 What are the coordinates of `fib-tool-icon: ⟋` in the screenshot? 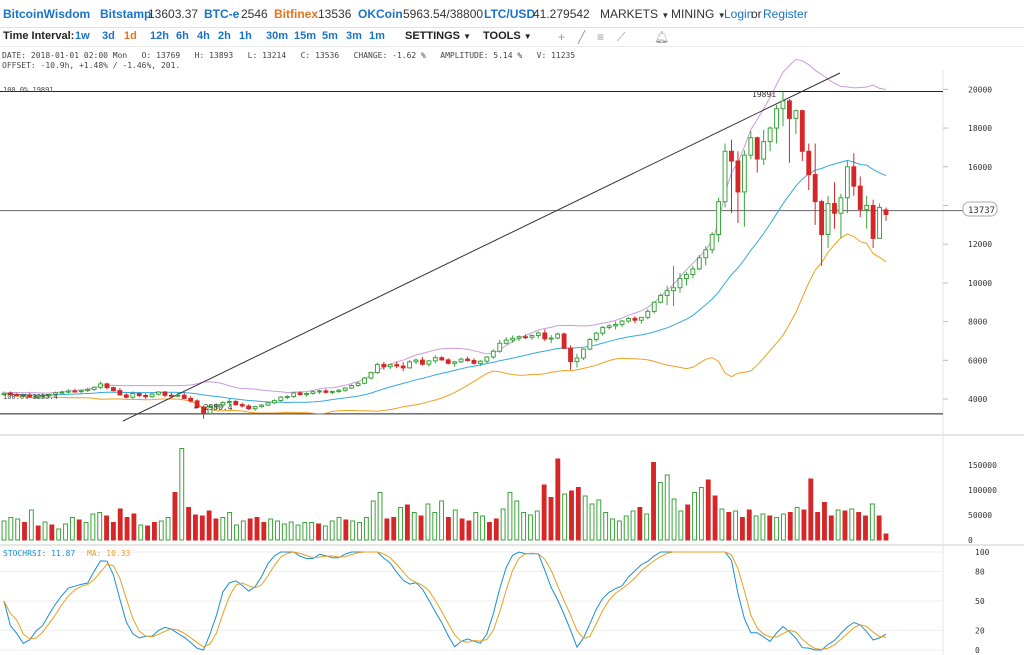 It's located at (621, 37).